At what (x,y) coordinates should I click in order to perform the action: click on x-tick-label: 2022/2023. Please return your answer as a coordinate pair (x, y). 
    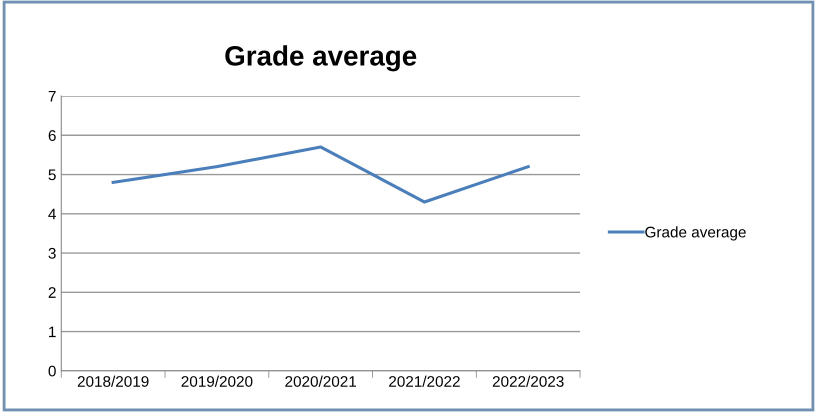
    Looking at the image, I should click on (528, 381).